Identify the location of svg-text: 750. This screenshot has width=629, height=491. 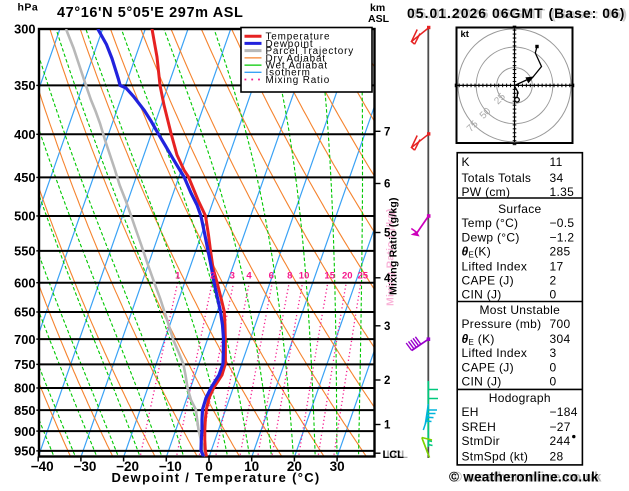
(24, 364).